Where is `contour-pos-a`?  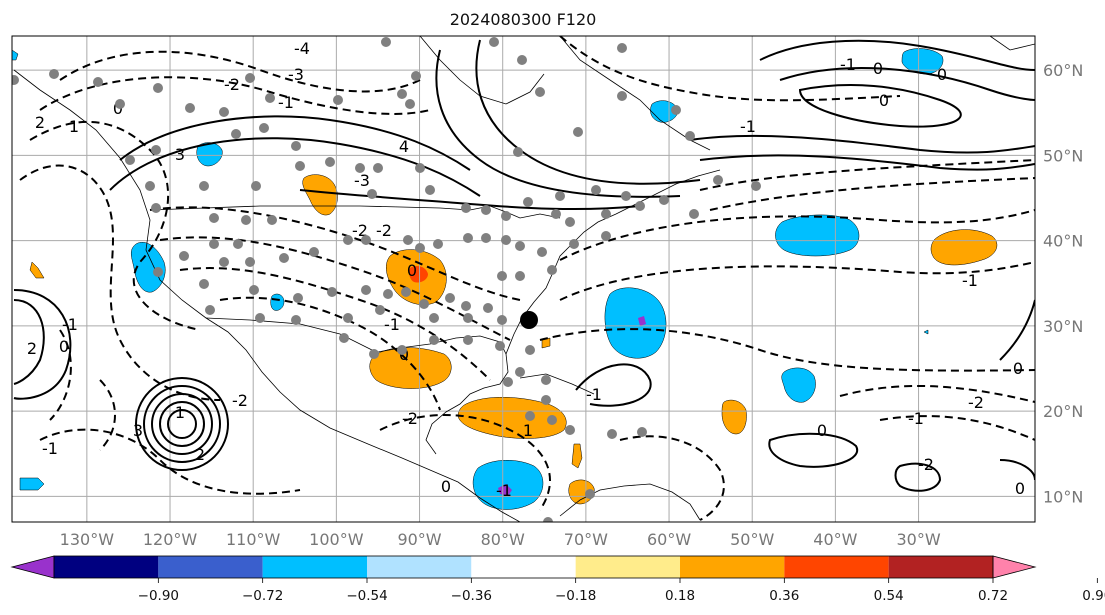 contour-pos-a is located at coordinates (295, 143).